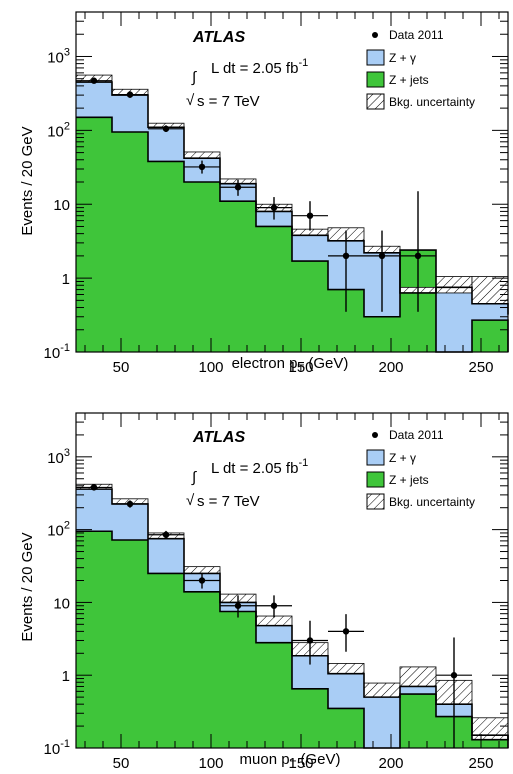 Image resolution: width=513 pixels, height=774 pixels. Describe the element at coordinates (375, 101) in the screenshot. I see `legend-unc-swatch` at that location.